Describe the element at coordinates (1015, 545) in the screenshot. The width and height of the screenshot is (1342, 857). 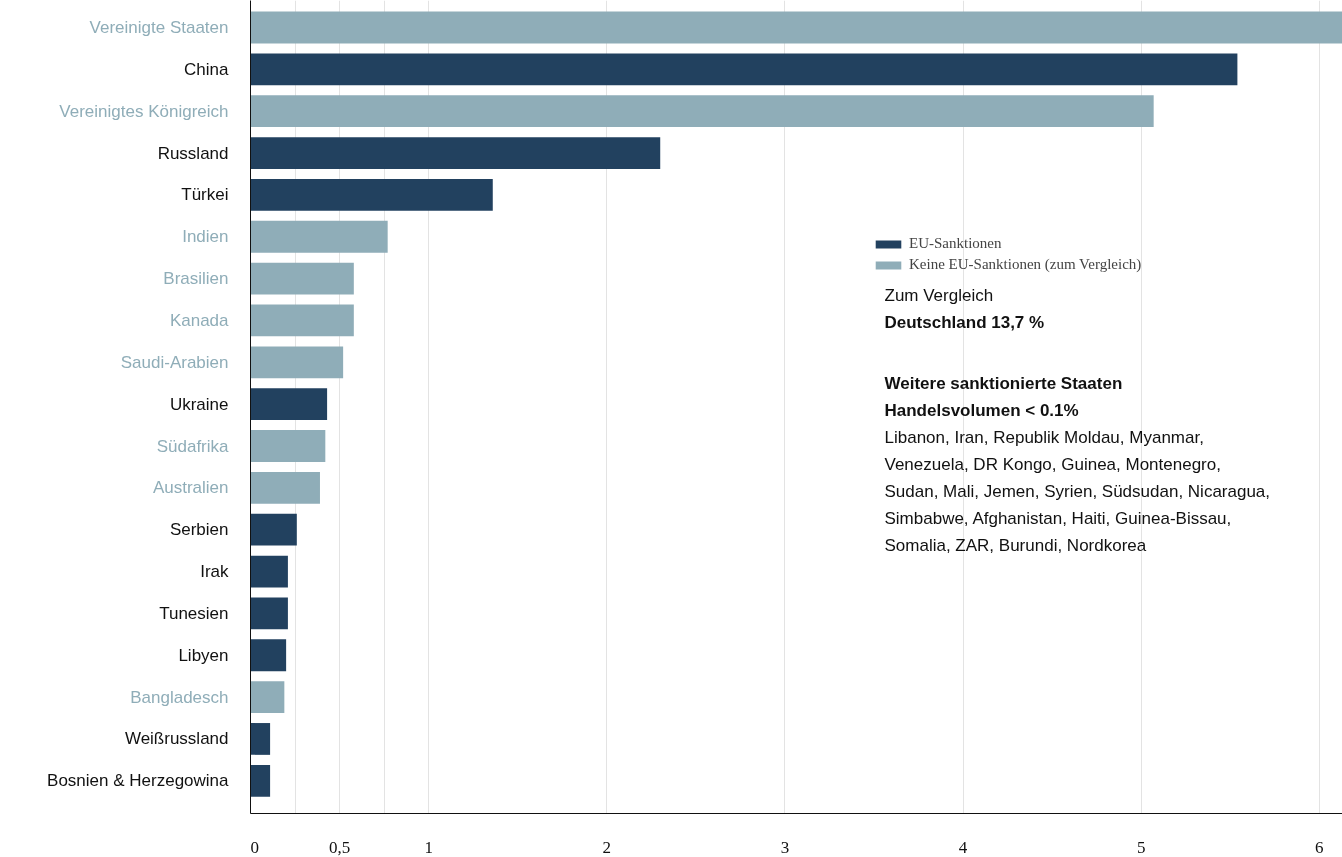
I see `annotation: Somalia, ZAR, Burundi, Nordkorea` at that location.